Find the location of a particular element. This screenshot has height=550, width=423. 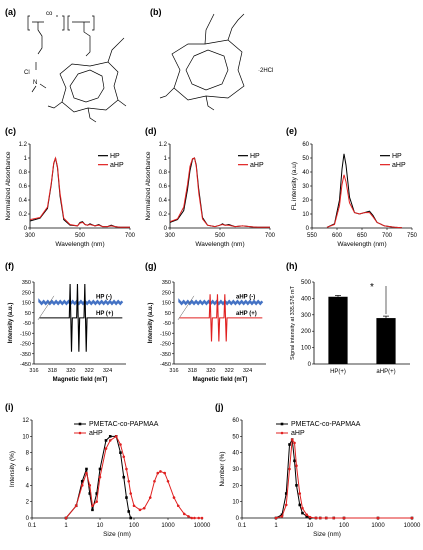

x-tick-label: 324 is located at coordinates (247, 371).